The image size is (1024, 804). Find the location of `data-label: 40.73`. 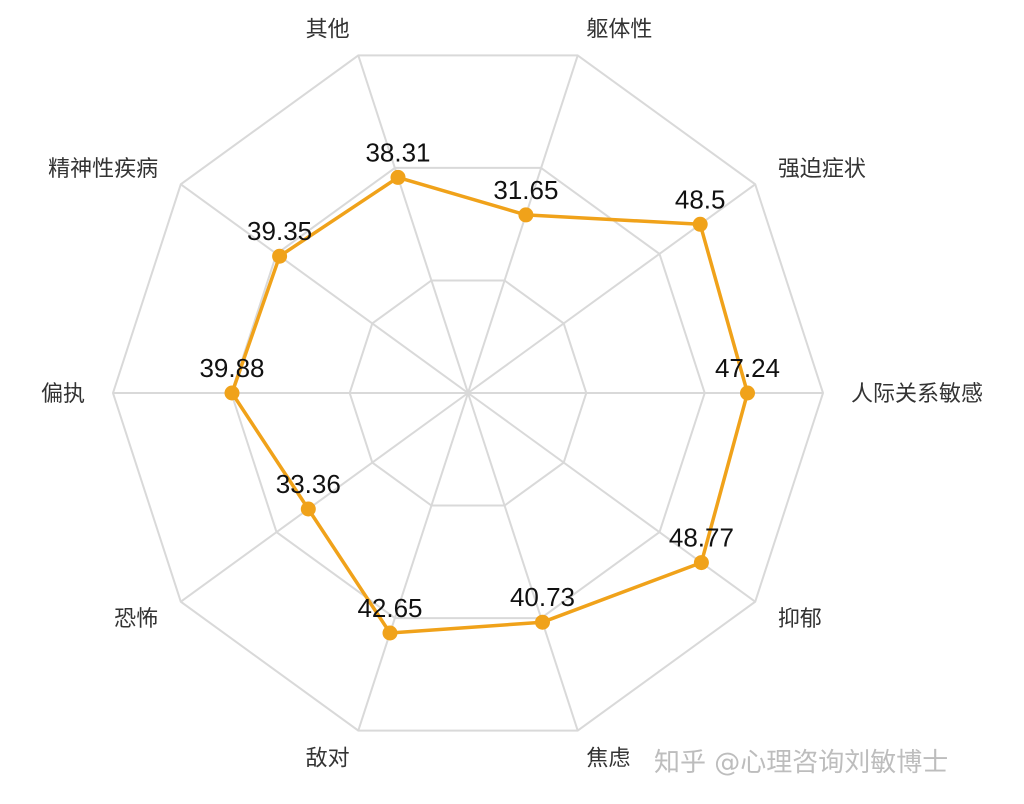

data-label: 40.73 is located at coordinates (542, 597).